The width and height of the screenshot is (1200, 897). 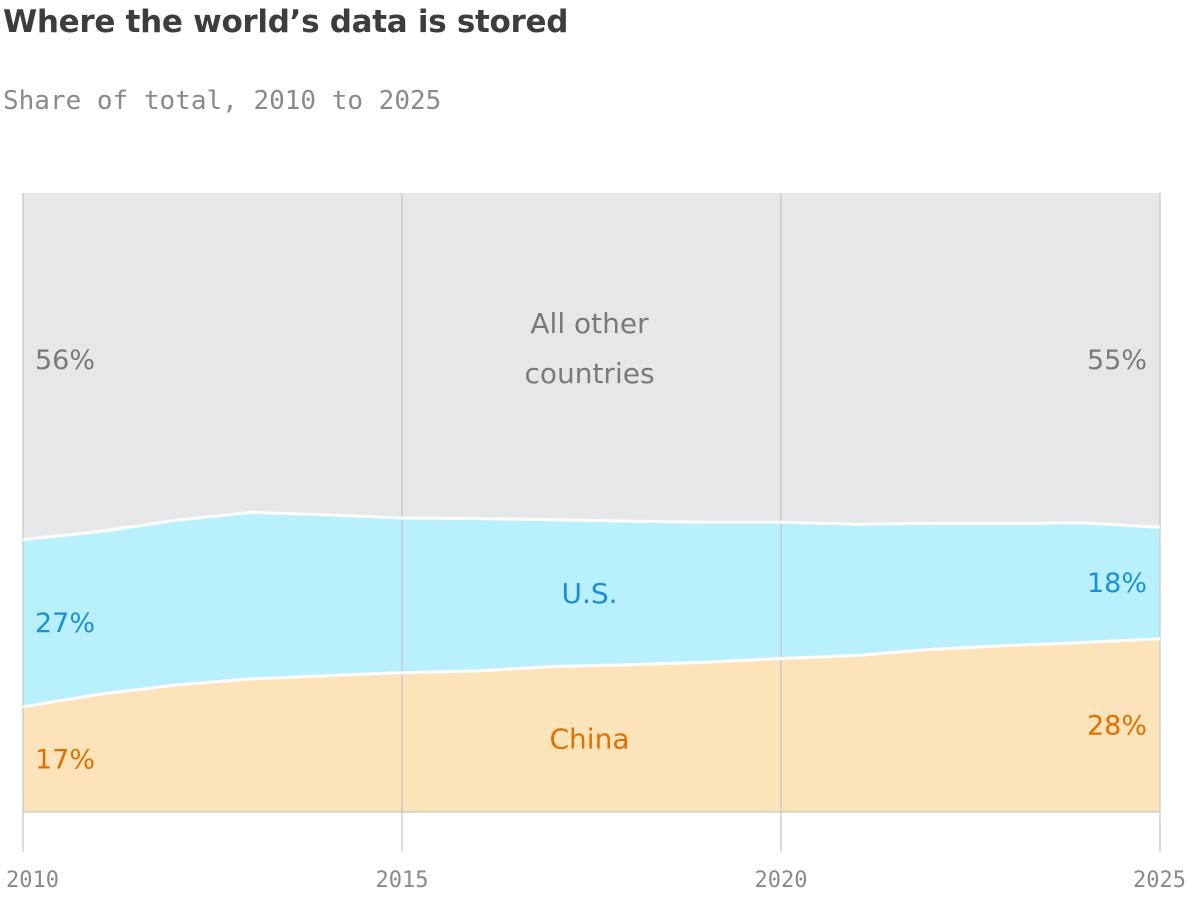 I want to click on value-label-all-other-countries-end: 55%, so click(x=1117, y=360).